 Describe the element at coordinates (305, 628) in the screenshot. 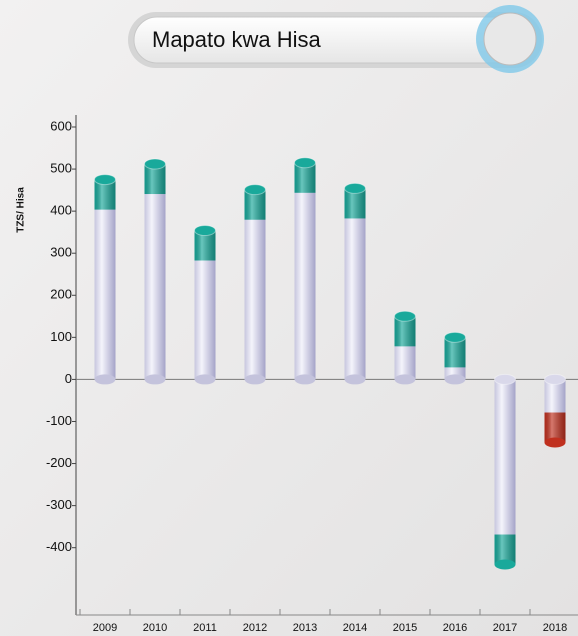

I see `x-tick-label: 2013` at that location.